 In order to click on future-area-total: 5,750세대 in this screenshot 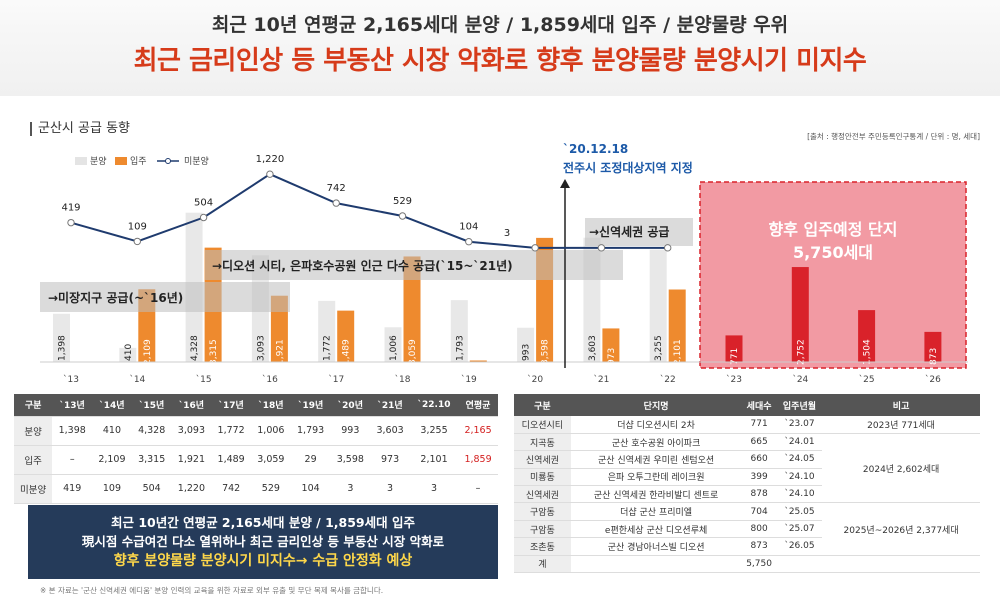, I will do `click(833, 252)`.